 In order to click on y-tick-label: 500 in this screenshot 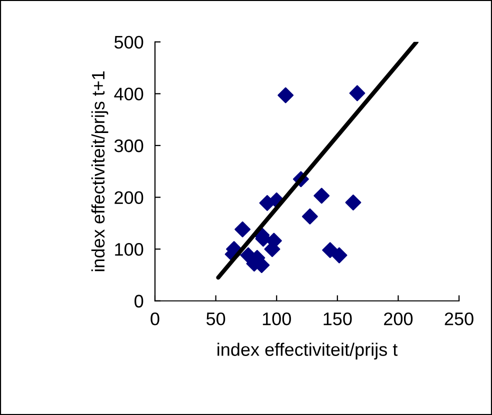, I will do `click(129, 42)`.